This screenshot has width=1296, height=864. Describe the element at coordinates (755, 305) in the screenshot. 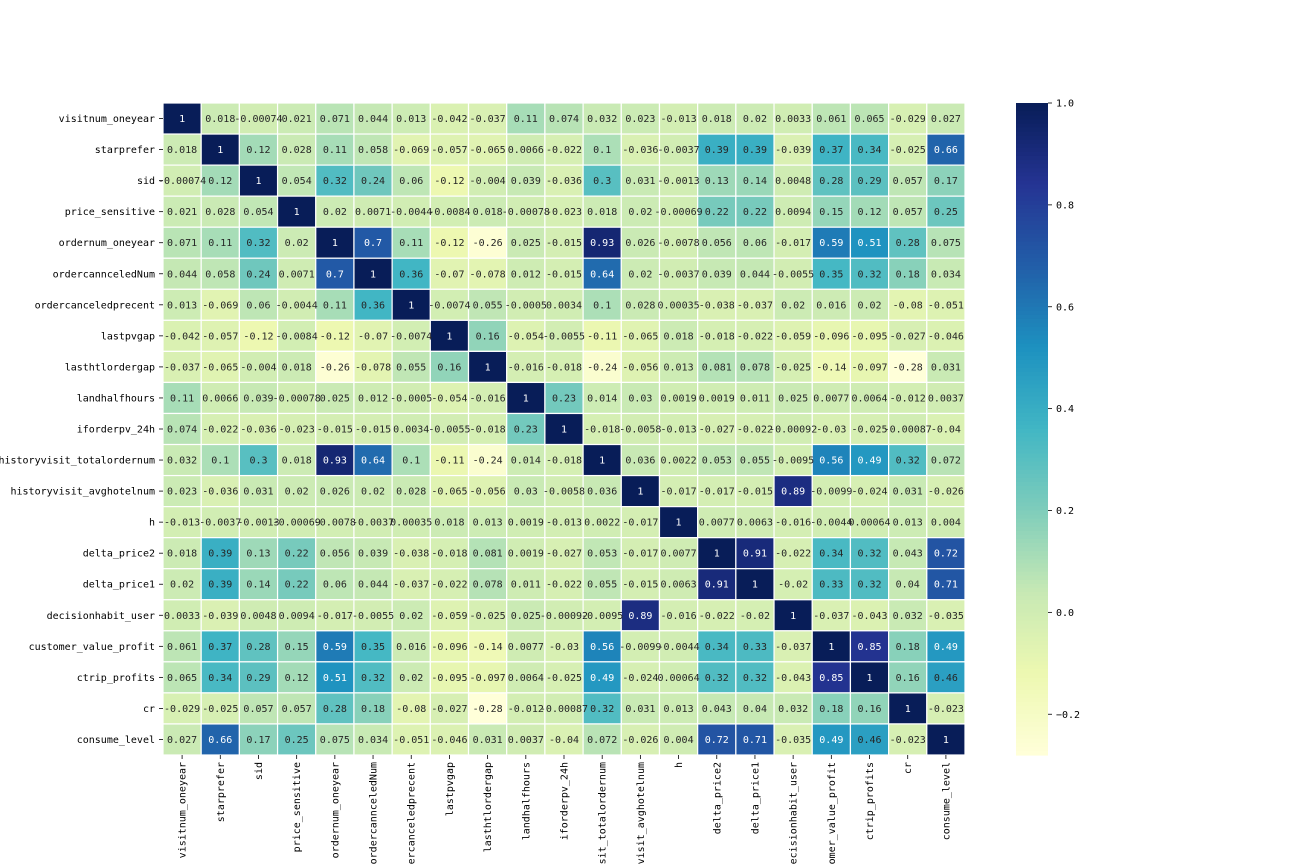

I see `cell-value-label: -0.037` at that location.